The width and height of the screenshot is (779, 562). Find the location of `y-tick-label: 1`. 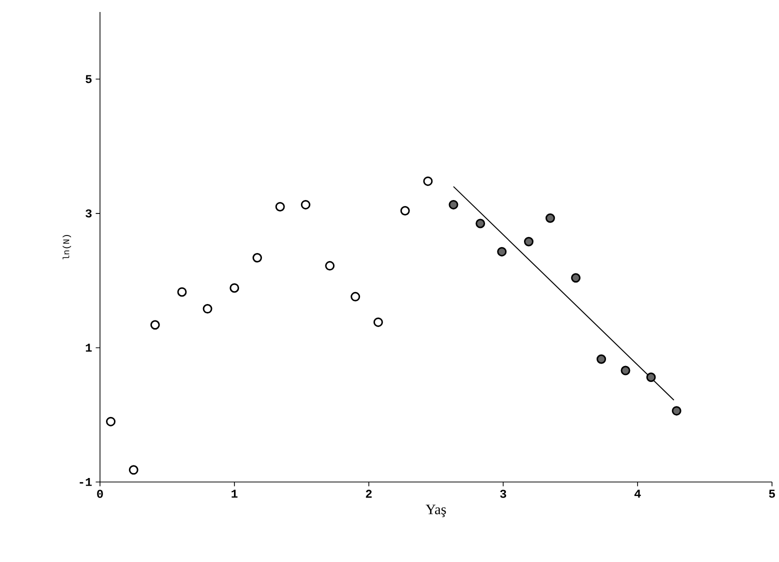

y-tick-label: 1 is located at coordinates (89, 348).